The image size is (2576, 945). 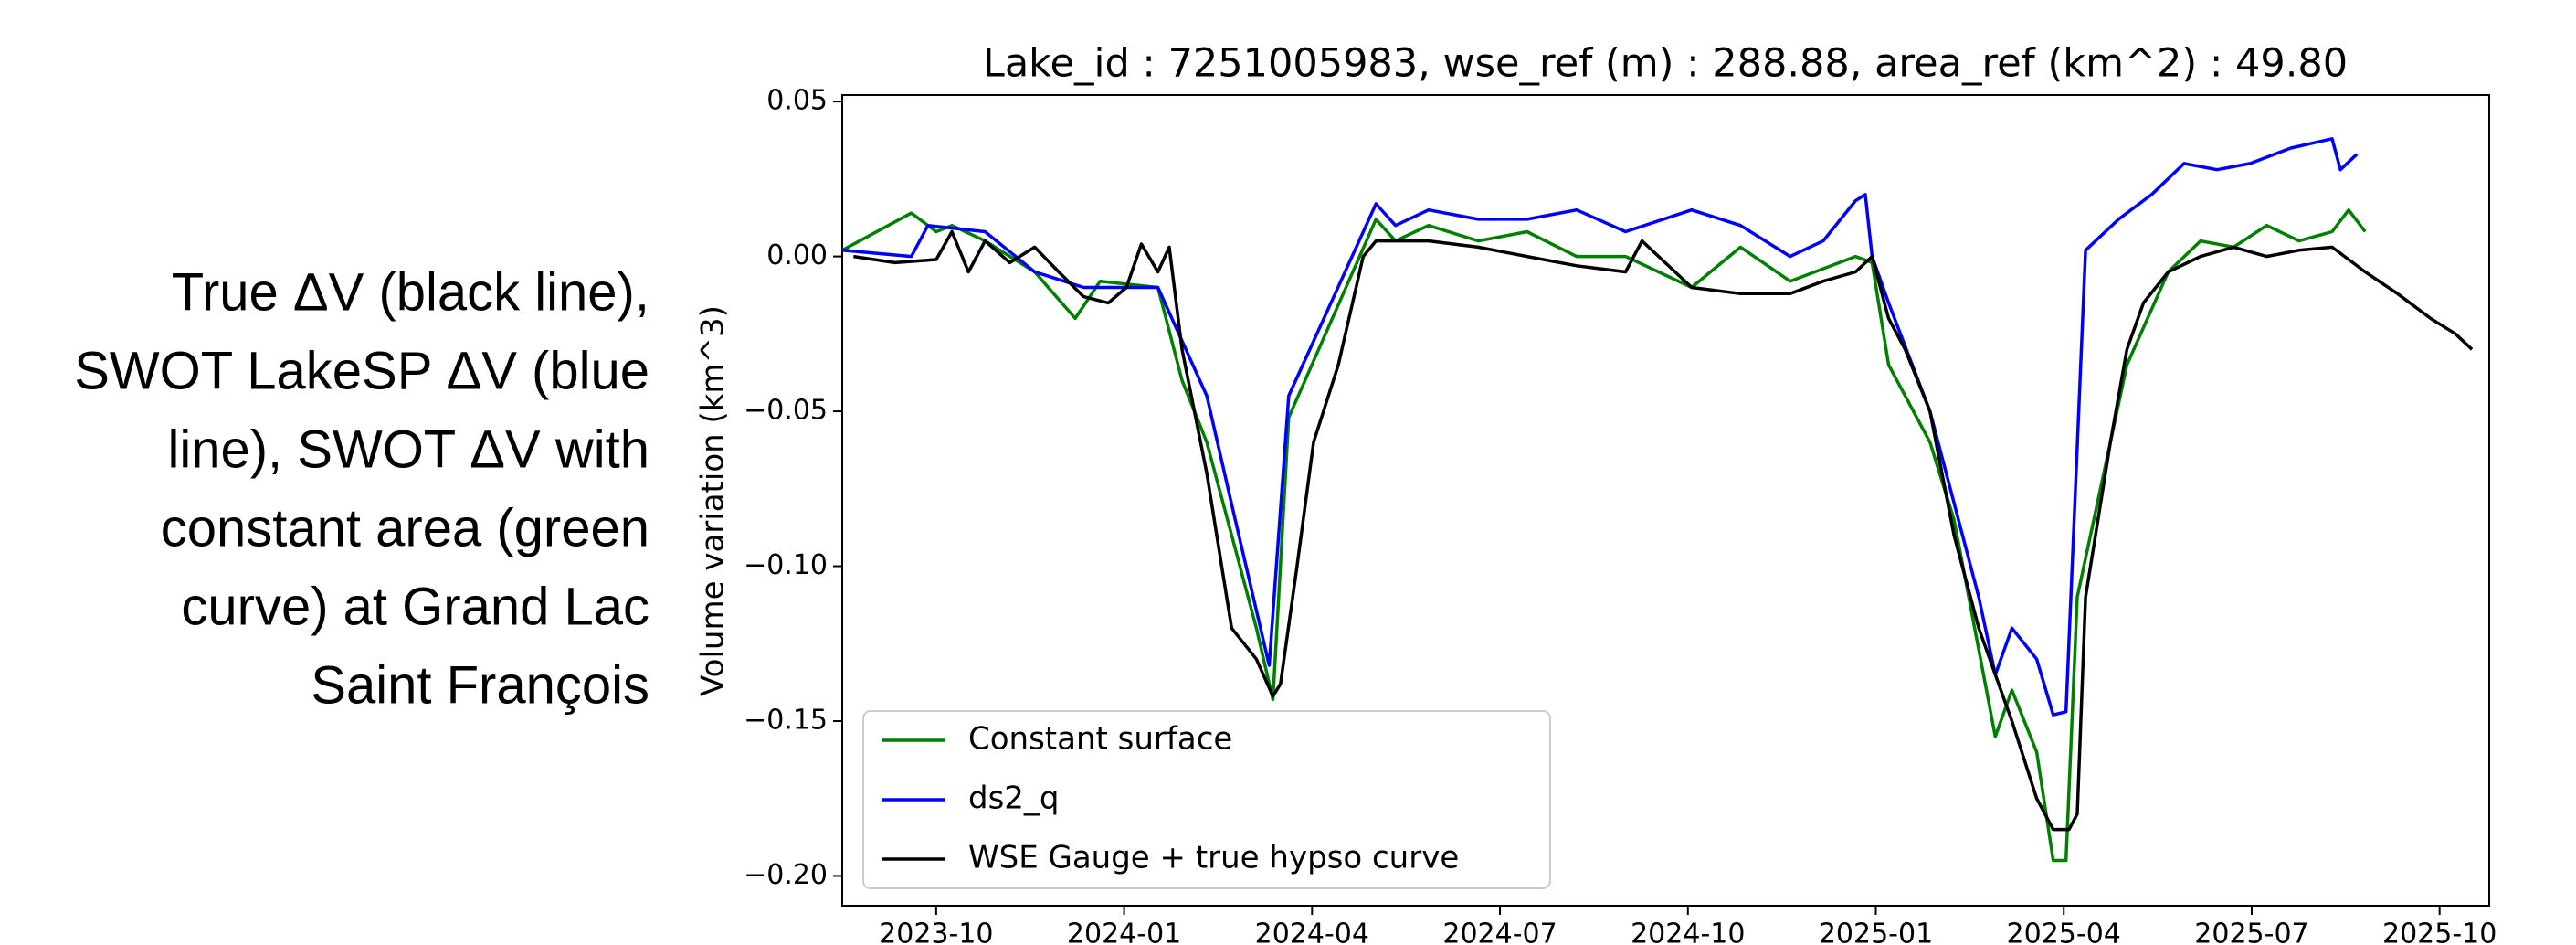 What do you see at coordinates (1124, 931) in the screenshot?
I see `x-tick-label: 2024-01` at bounding box center [1124, 931].